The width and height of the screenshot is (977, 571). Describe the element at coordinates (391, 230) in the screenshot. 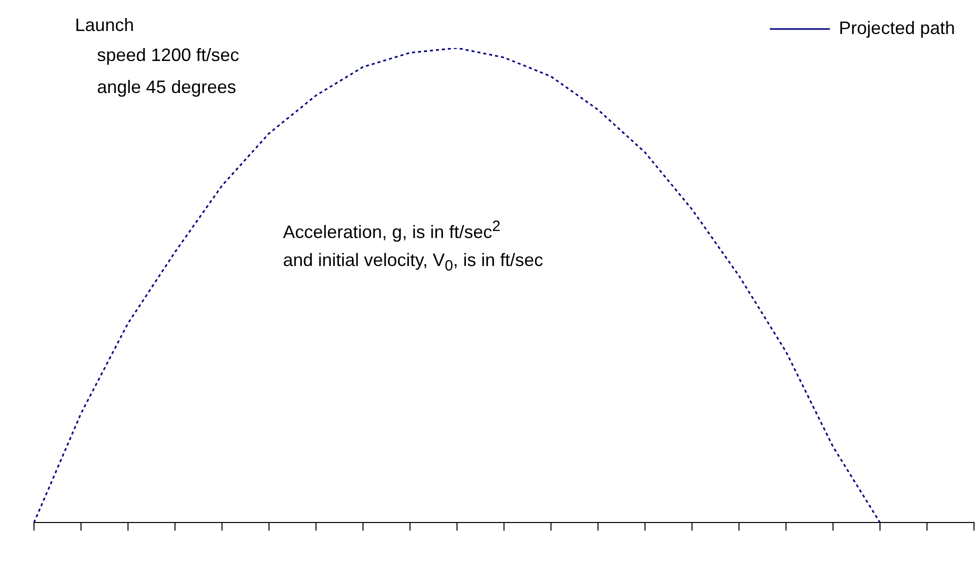

I see `annotation: Acceleration, g, is in ft/sec$^{2}$` at that location.